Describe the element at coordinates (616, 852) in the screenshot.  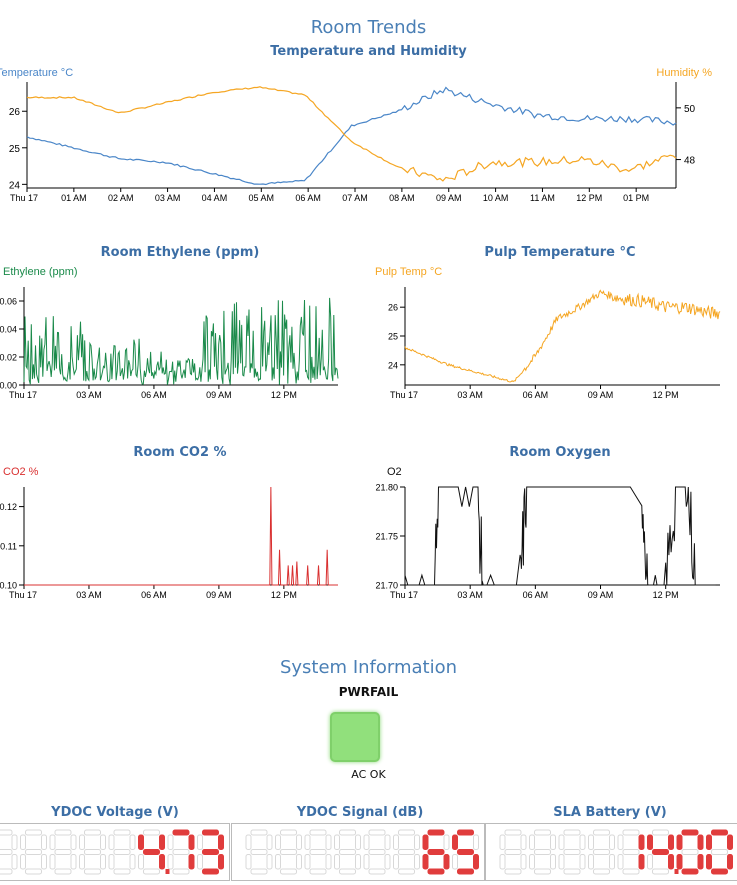
I see `sla-battery-display` at that location.